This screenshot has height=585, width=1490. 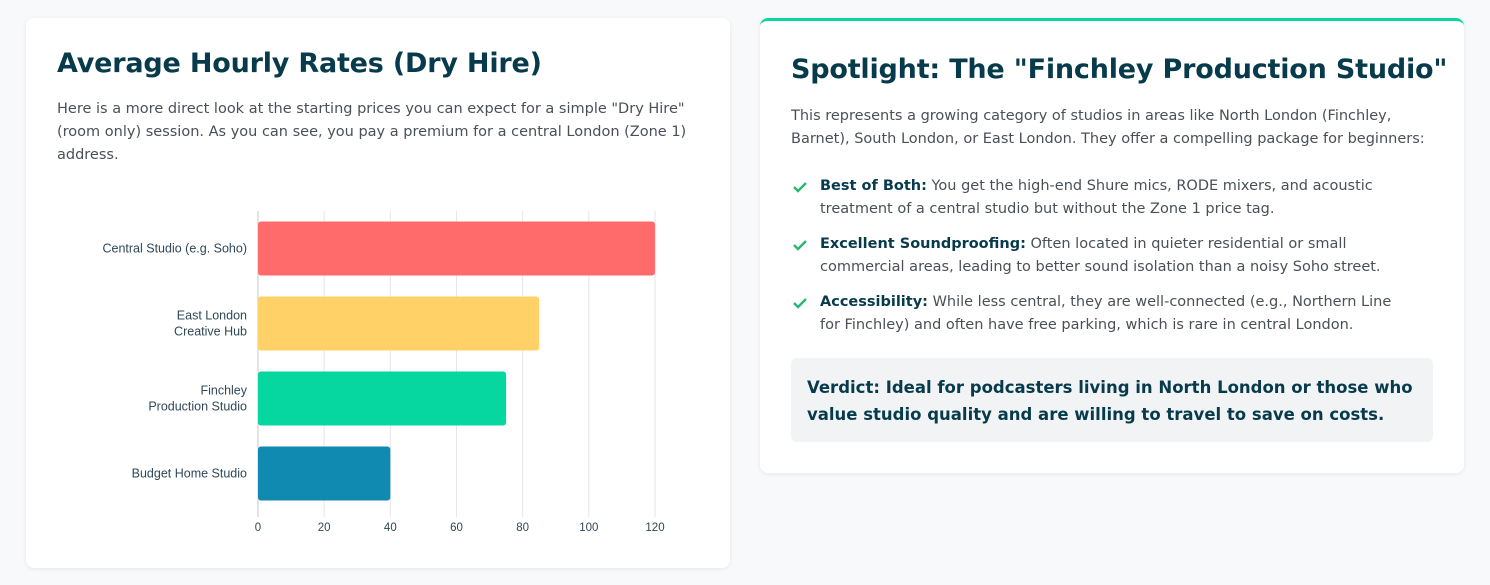 I want to click on feature-label: Best of Both:, so click(x=873, y=186).